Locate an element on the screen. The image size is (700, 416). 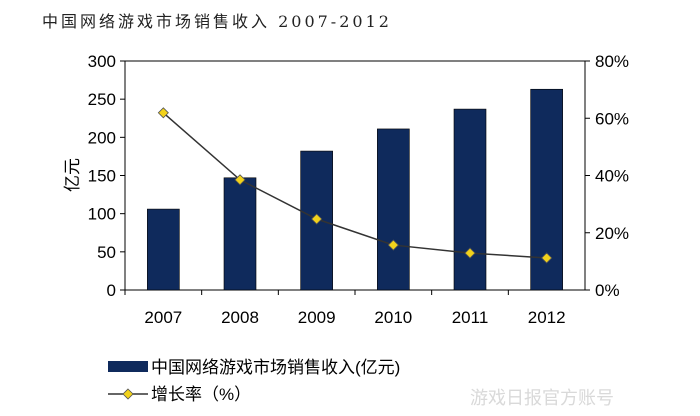
marker-2009 is located at coordinates (317, 219).